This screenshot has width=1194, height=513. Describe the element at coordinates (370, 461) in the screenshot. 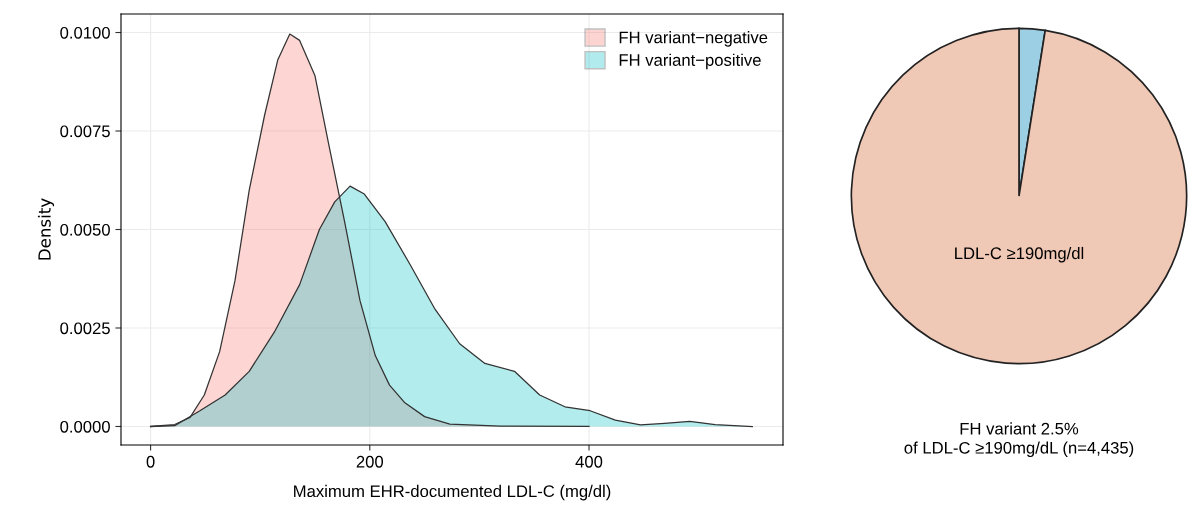

I see `x-tick-label: 200` at that location.